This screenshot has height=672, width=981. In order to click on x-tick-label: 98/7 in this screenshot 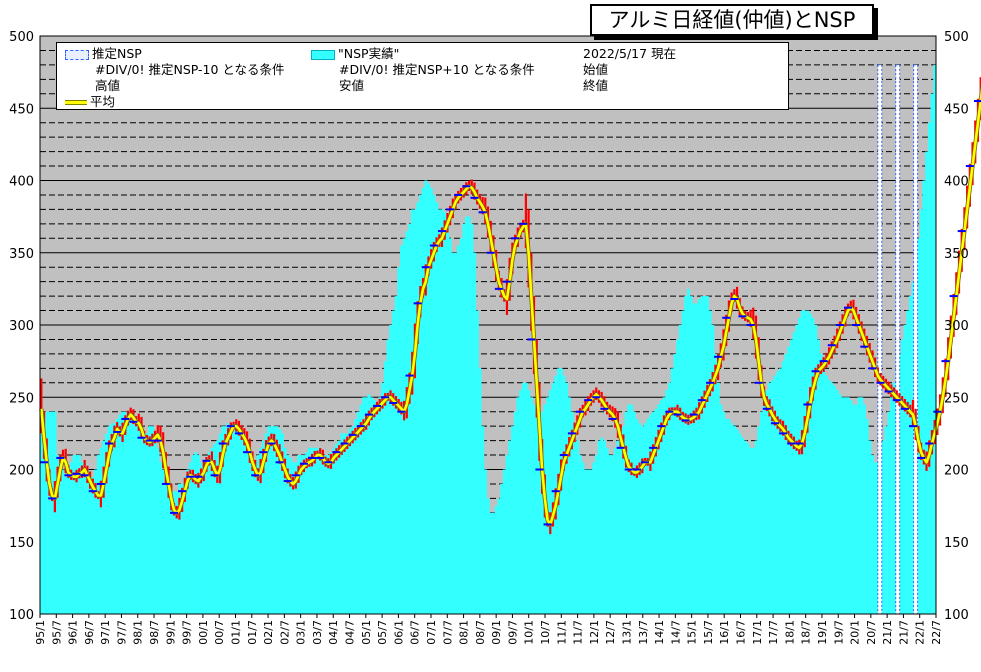, I will do `click(154, 632)`.